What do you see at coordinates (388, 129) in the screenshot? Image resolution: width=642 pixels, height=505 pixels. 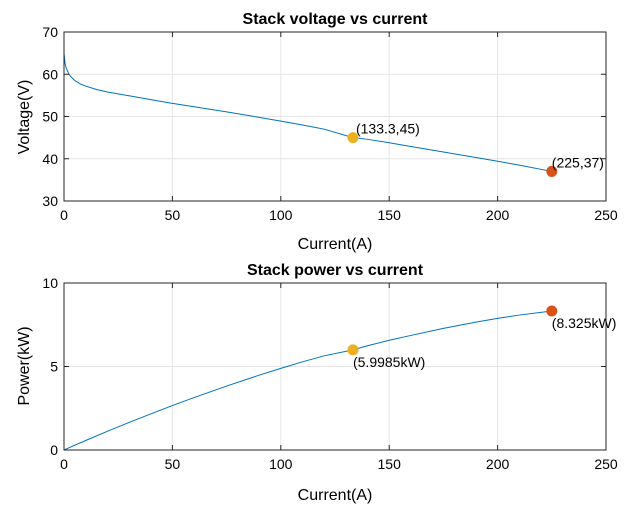 I see `voltage-data-label: (133.3,45)` at bounding box center [388, 129].